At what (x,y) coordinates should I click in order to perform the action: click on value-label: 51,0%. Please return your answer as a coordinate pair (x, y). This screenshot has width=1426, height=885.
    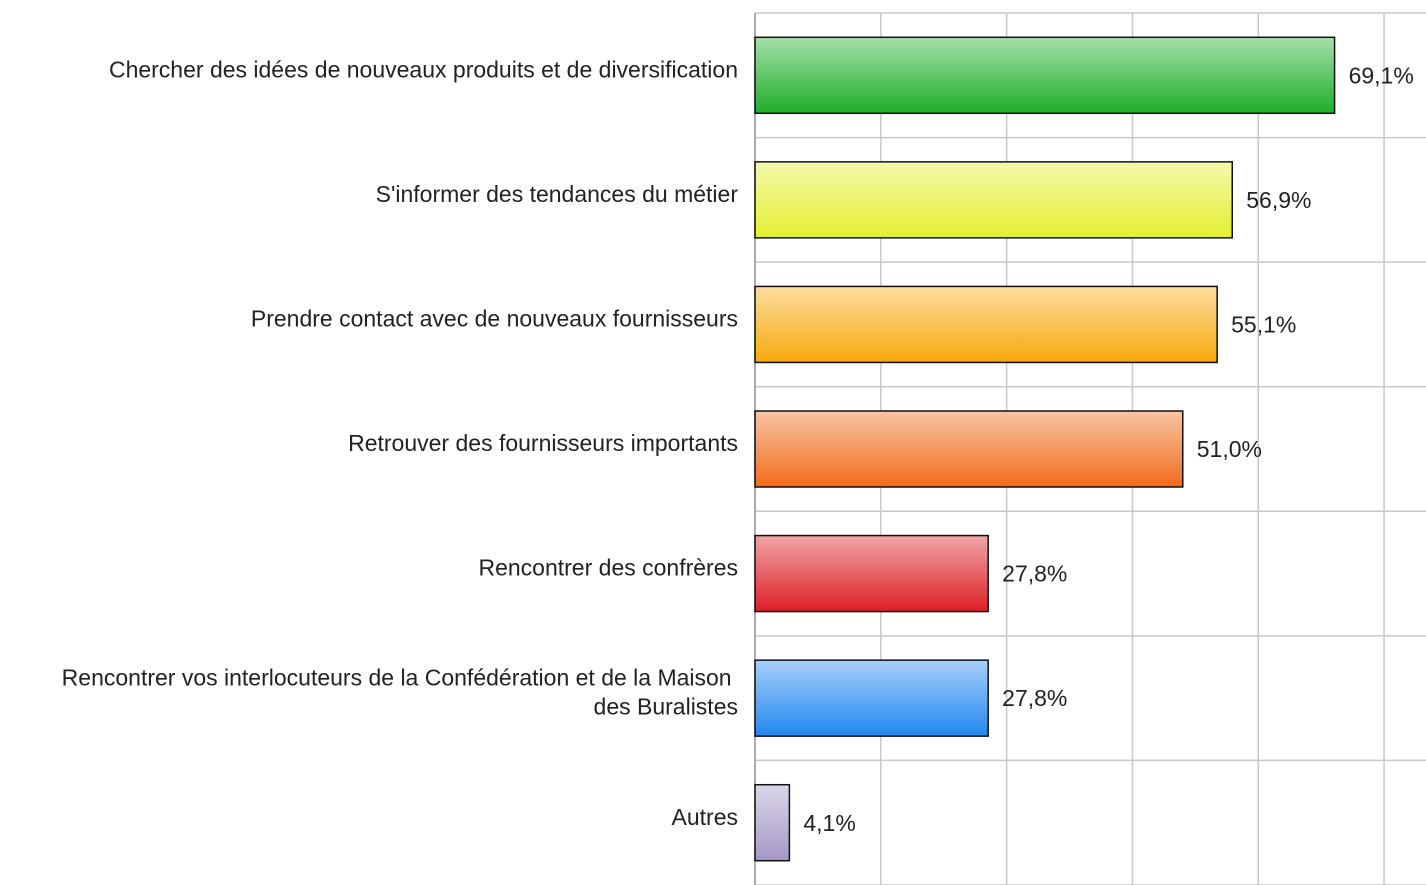
    Looking at the image, I should click on (1229, 449).